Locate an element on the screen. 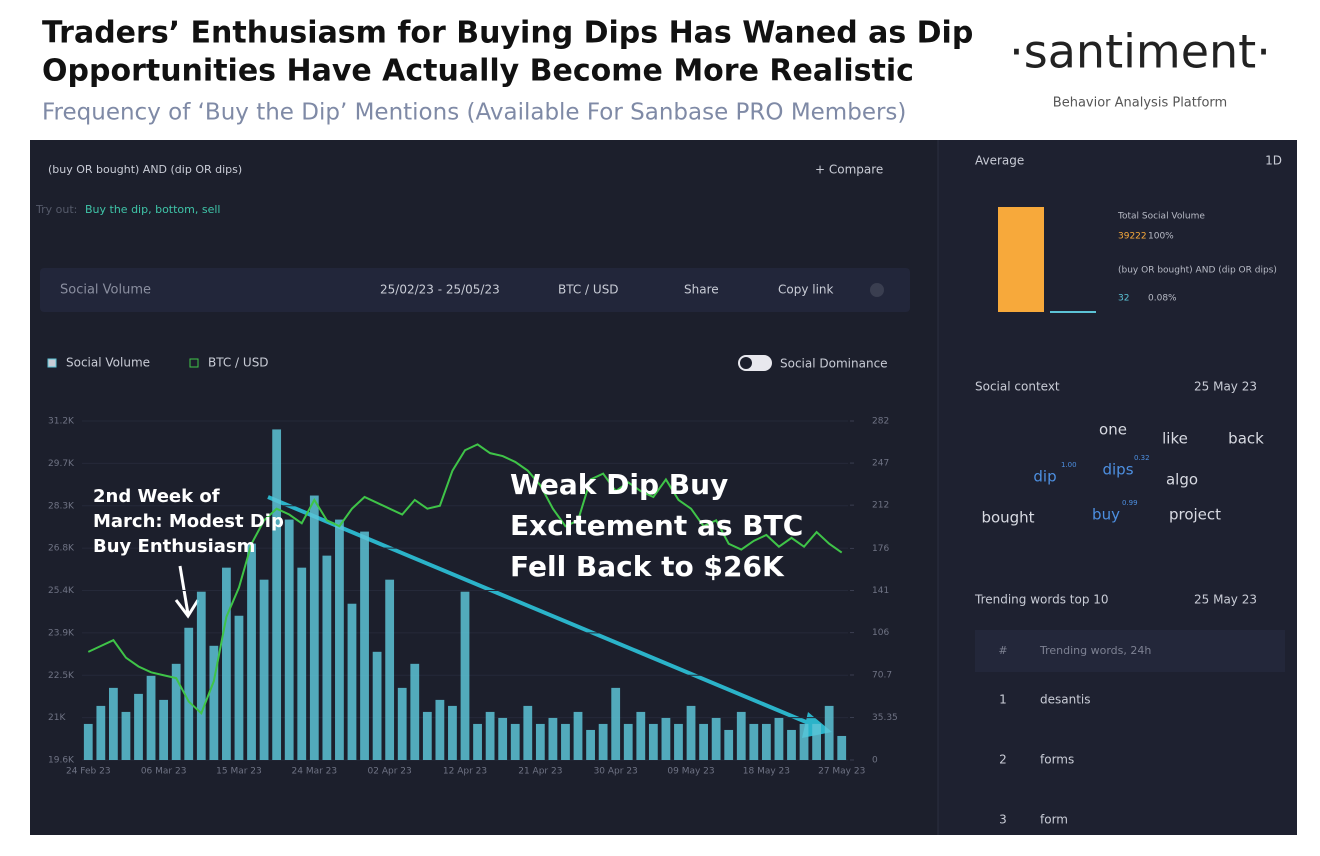  y2-tick-label: 282 is located at coordinates (880, 422).